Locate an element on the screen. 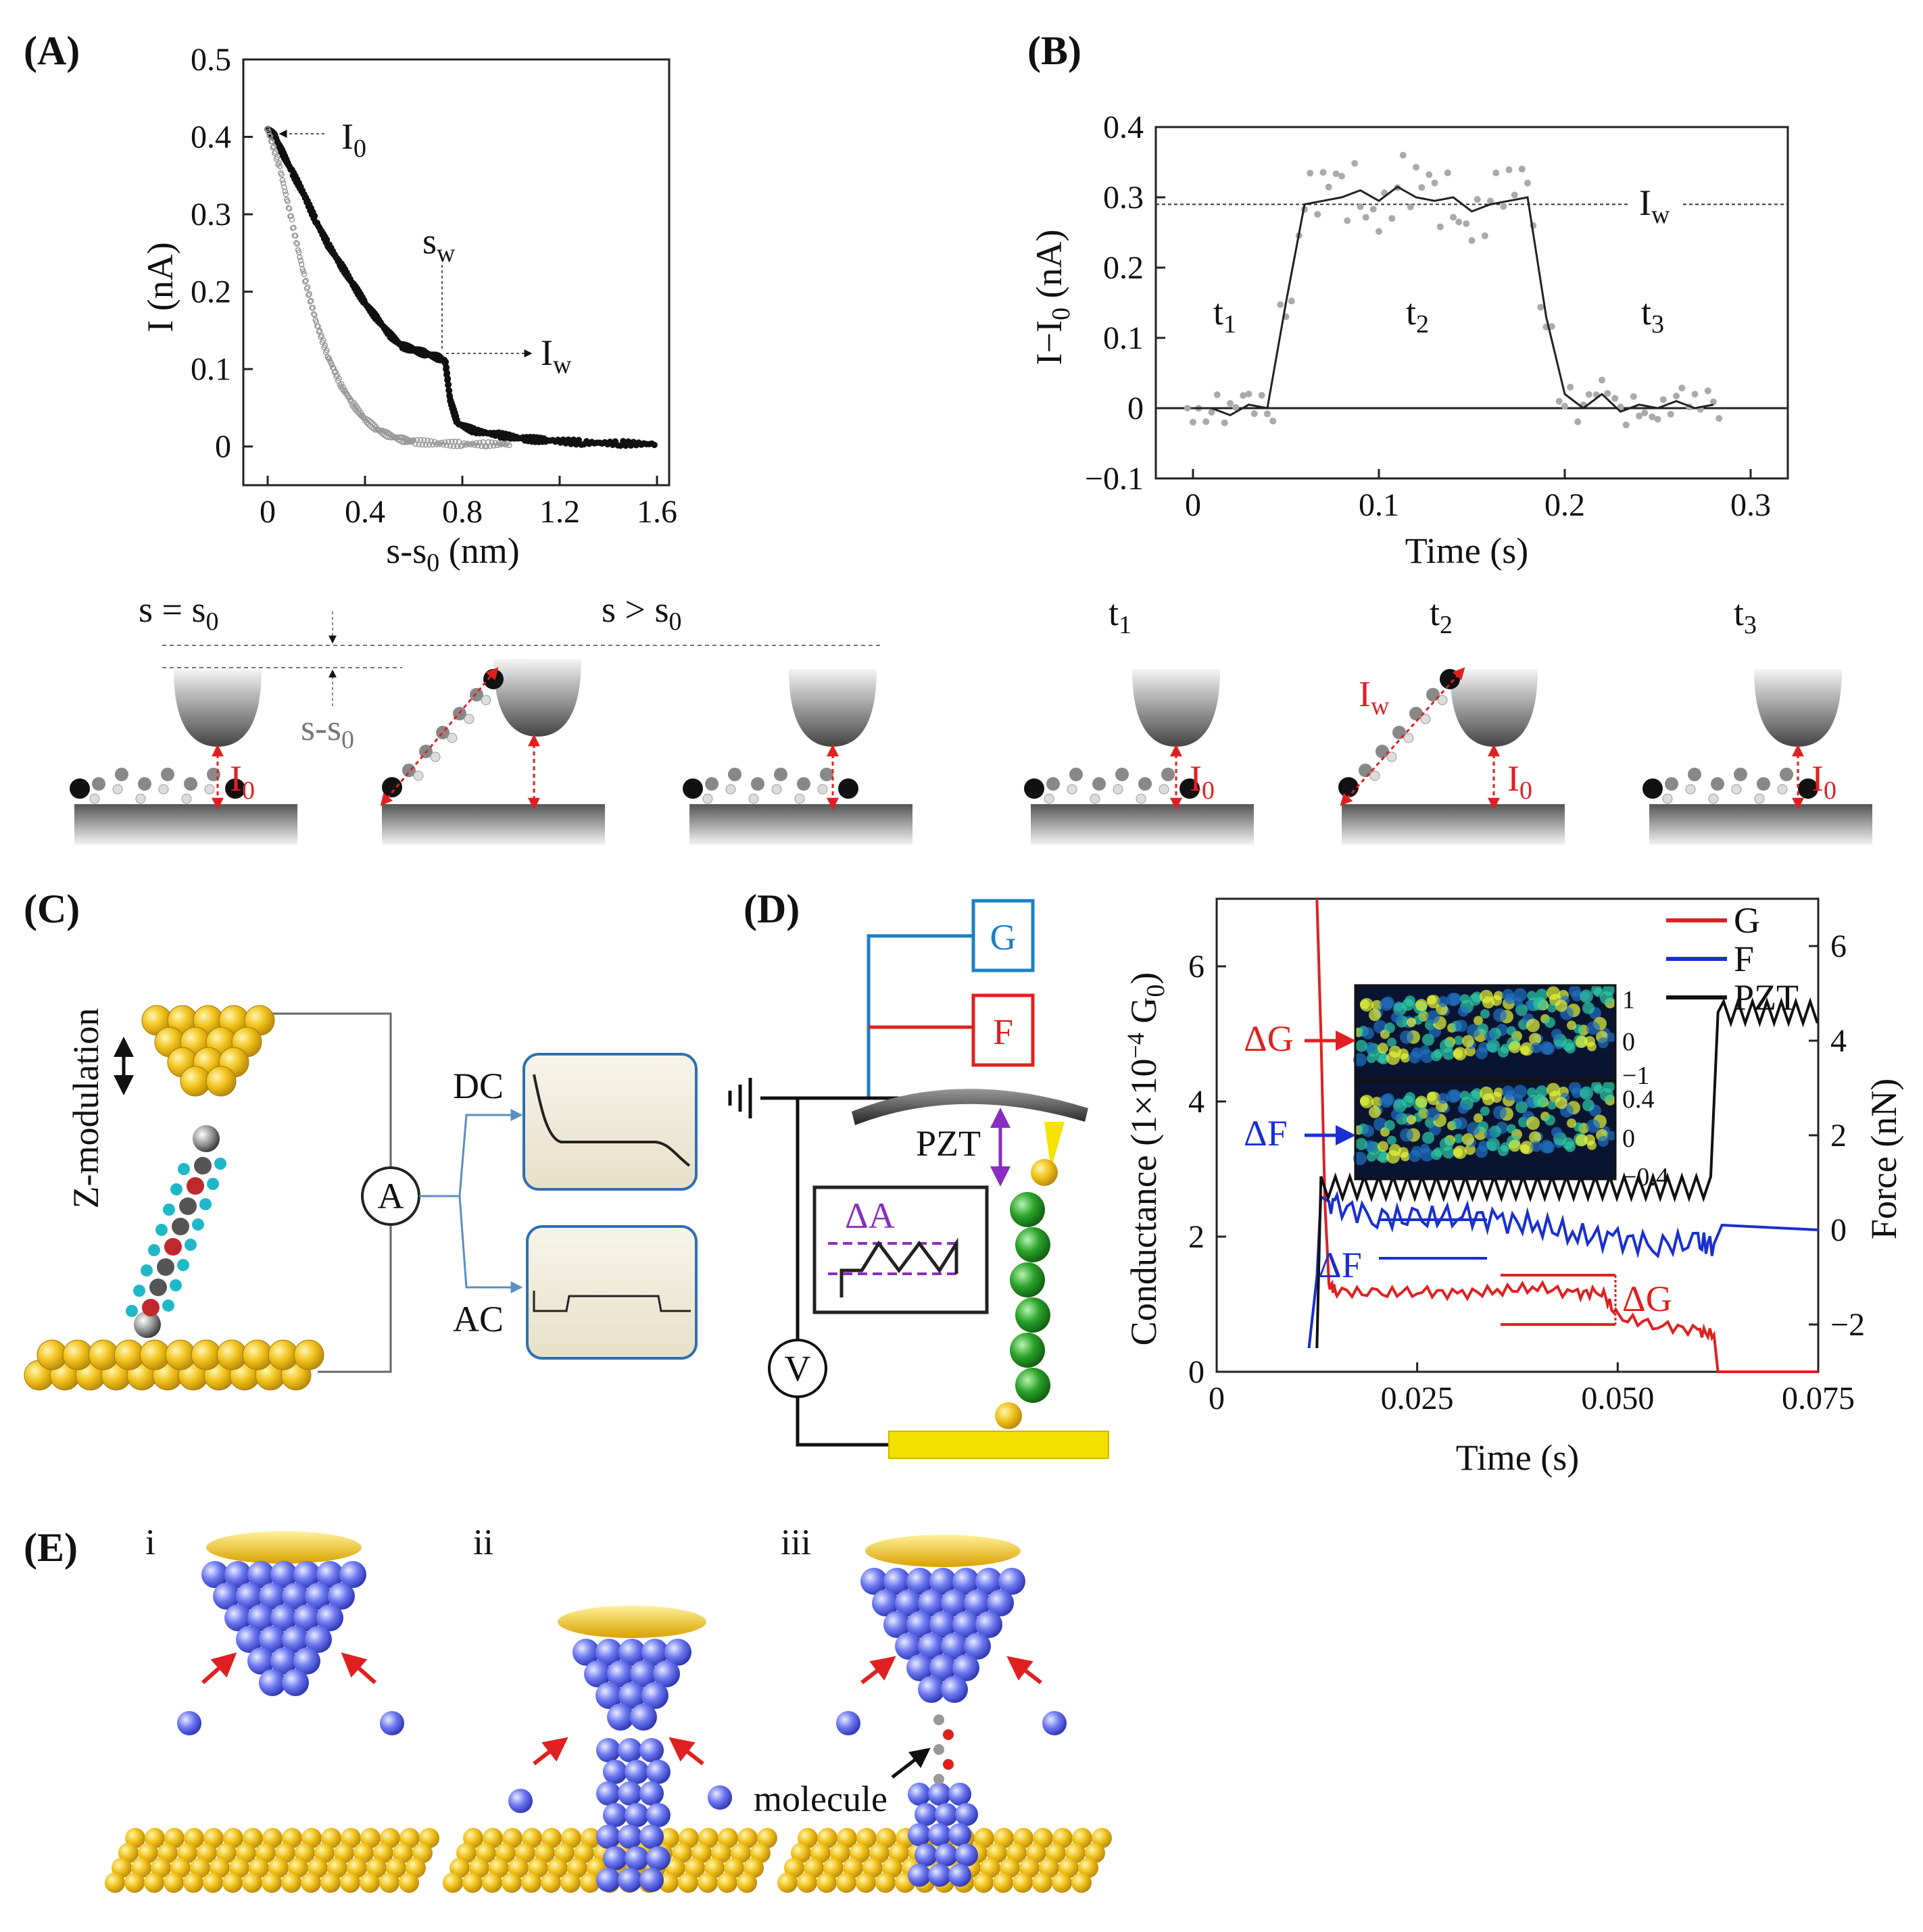 The height and width of the screenshot is (1932, 1923). anchor-atom is located at coordinates (1034, 789).